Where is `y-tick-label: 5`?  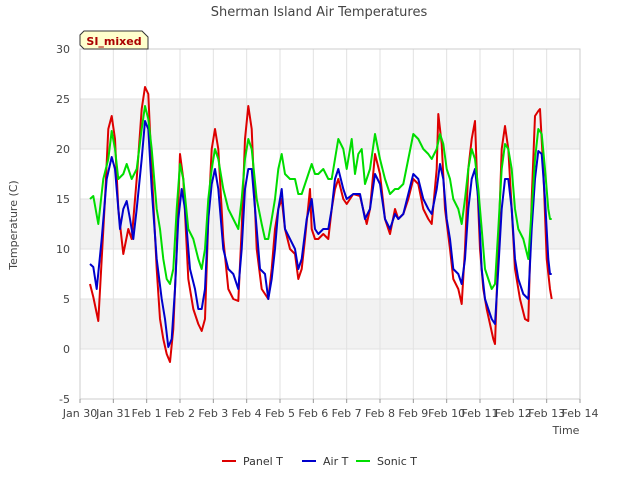 y-tick-label: 5 is located at coordinates (66, 299).